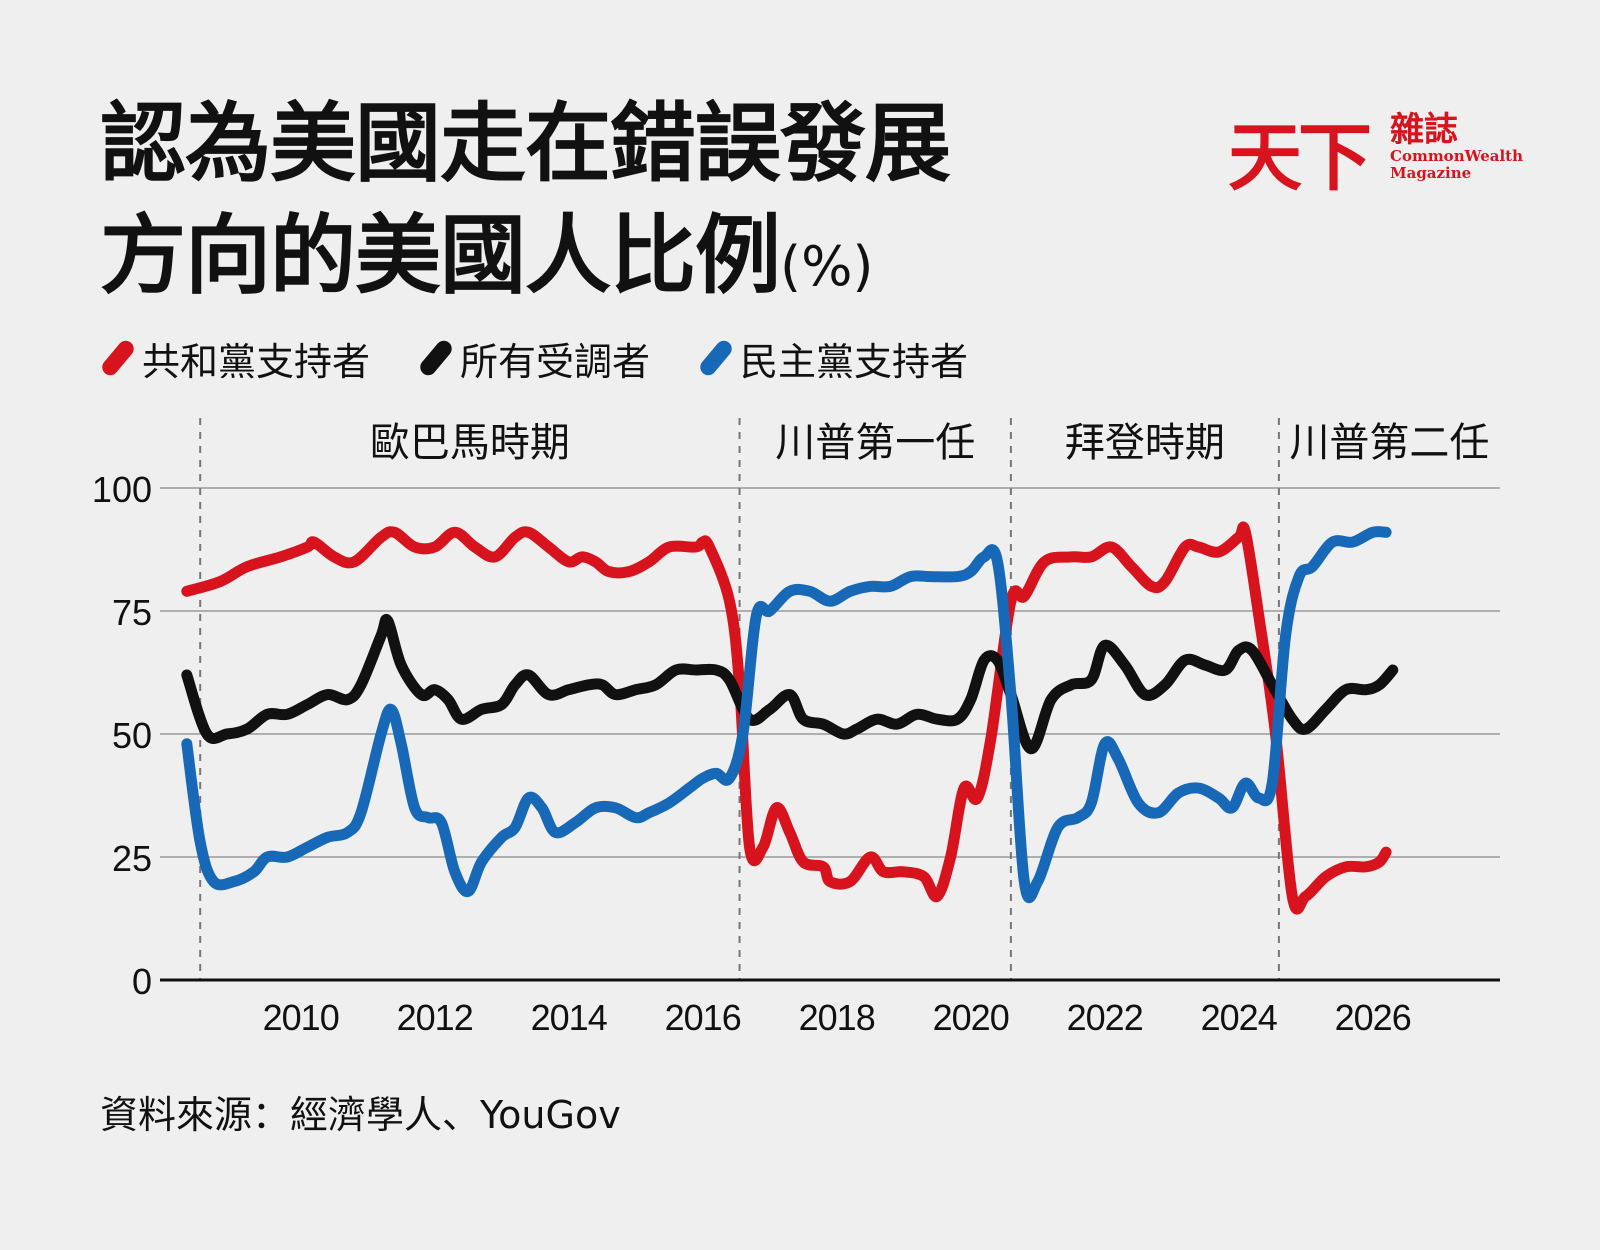 The height and width of the screenshot is (1250, 1600). I want to click on legend-item-democrat: 民主黨支持者, so click(833, 358).